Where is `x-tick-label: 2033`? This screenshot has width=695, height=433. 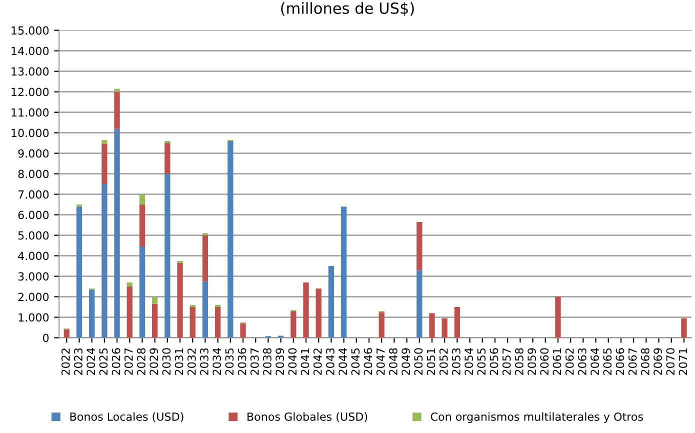 x-tick-label: 2033 is located at coordinates (204, 361).